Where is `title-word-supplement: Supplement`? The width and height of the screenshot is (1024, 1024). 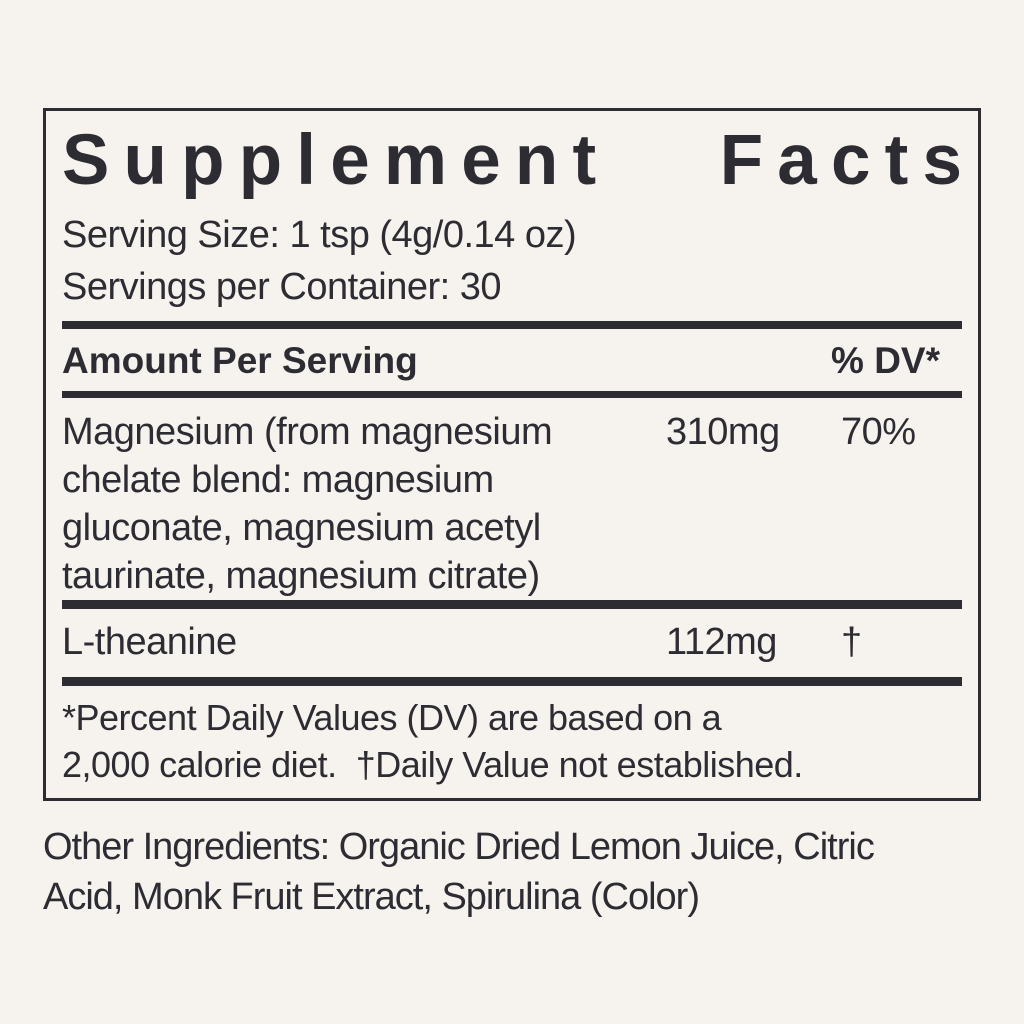
title-word-supplement: Supplement is located at coordinates (336, 160).